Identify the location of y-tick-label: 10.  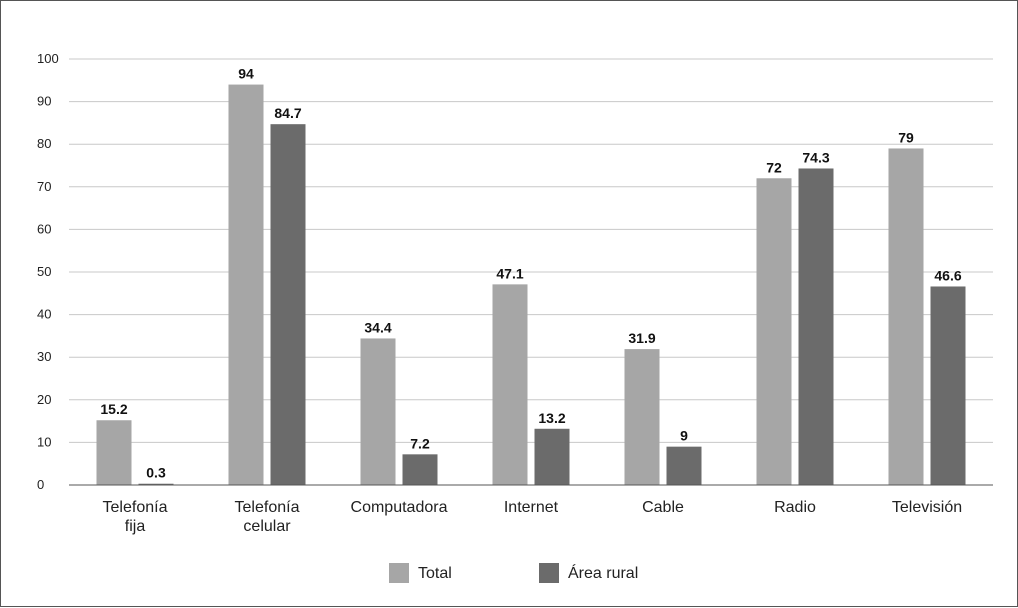
(44, 441).